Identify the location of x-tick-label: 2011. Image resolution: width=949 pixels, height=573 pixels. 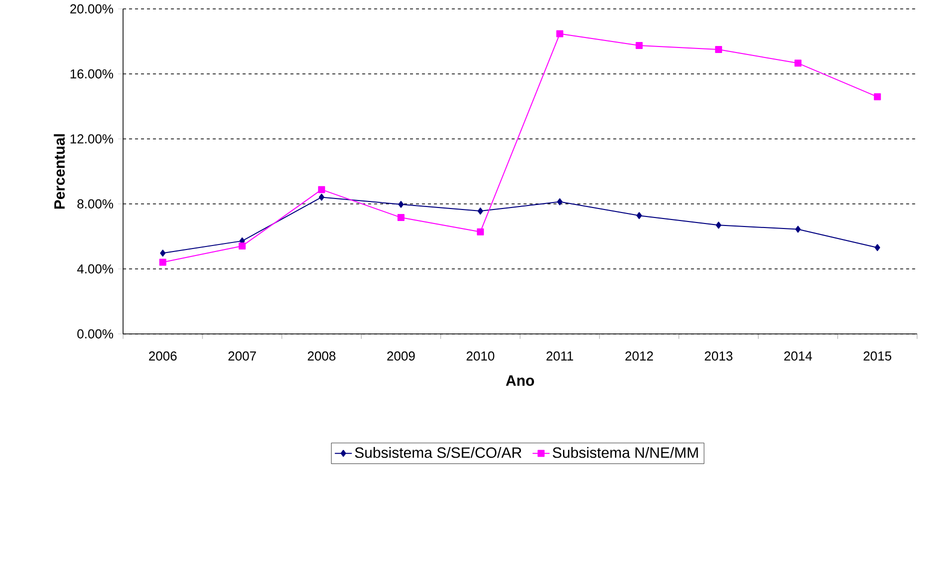
(560, 356).